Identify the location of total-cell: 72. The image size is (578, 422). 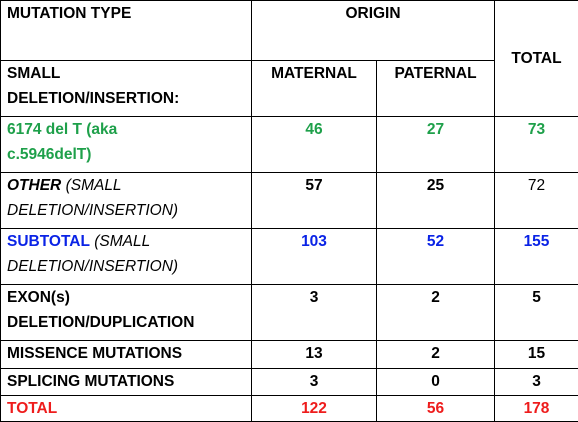
(536, 201).